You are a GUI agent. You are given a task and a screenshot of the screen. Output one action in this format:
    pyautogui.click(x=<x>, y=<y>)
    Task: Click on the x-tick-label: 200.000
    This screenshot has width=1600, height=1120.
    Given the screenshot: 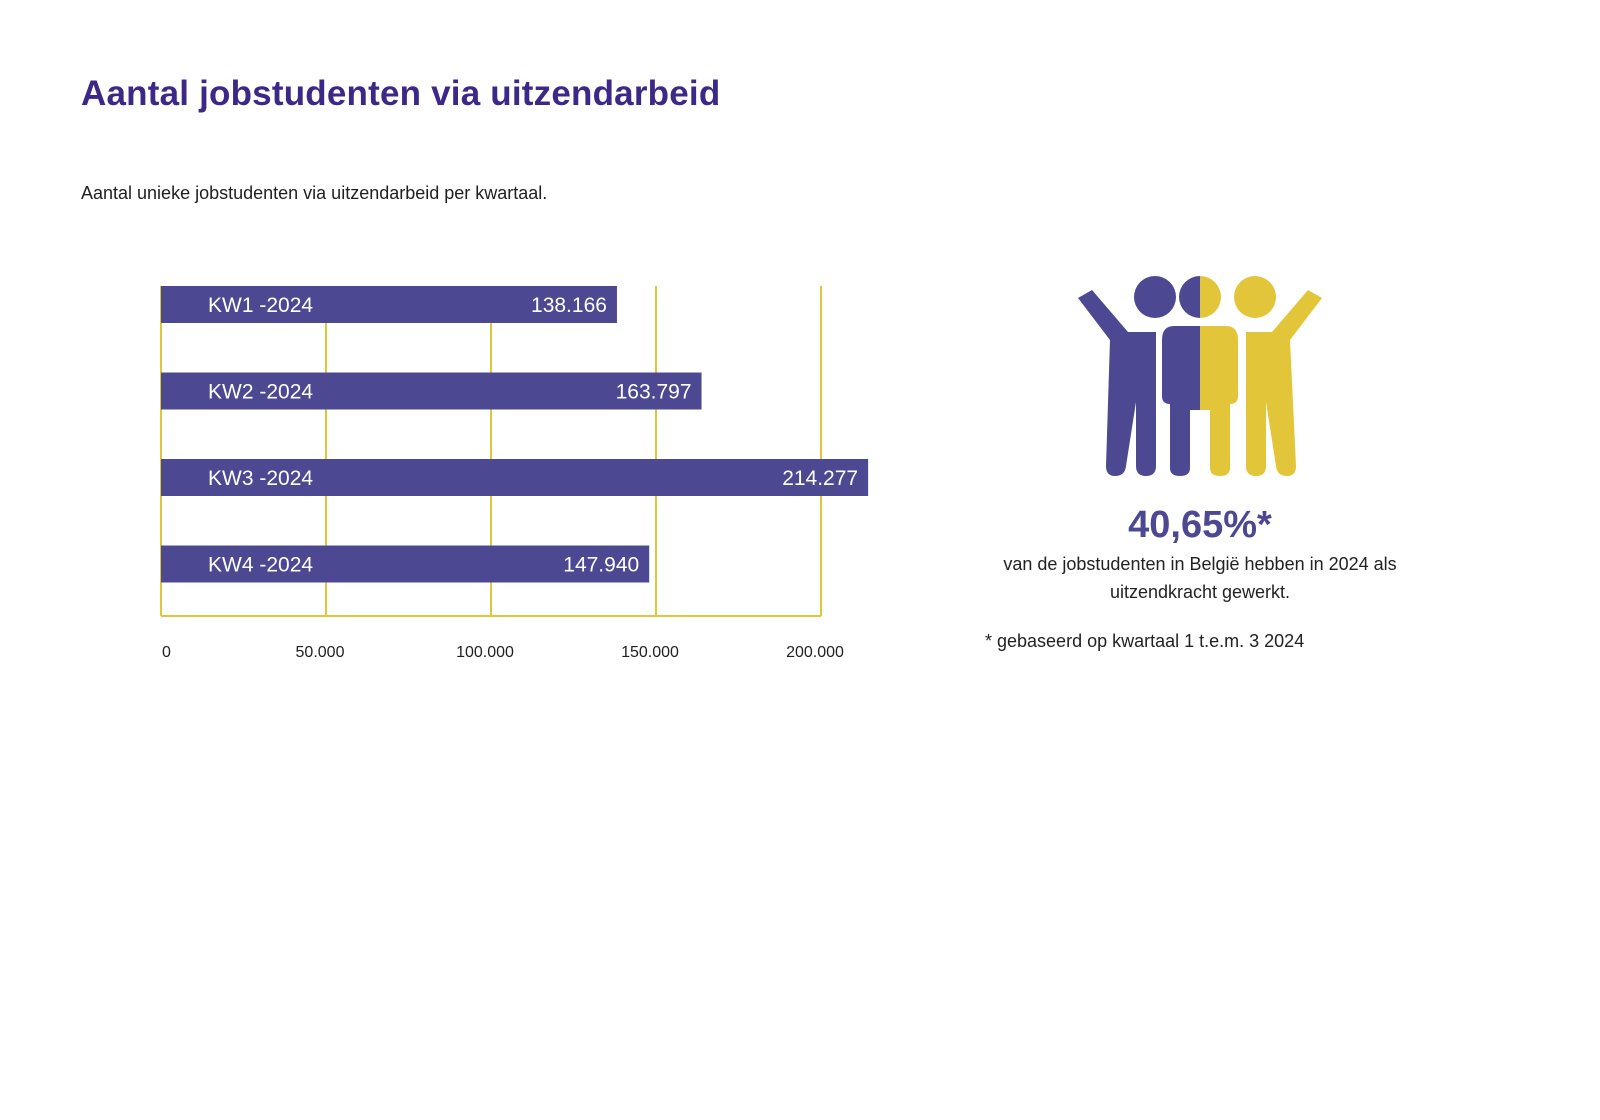 What is the action you would take?
    pyautogui.click(x=815, y=652)
    